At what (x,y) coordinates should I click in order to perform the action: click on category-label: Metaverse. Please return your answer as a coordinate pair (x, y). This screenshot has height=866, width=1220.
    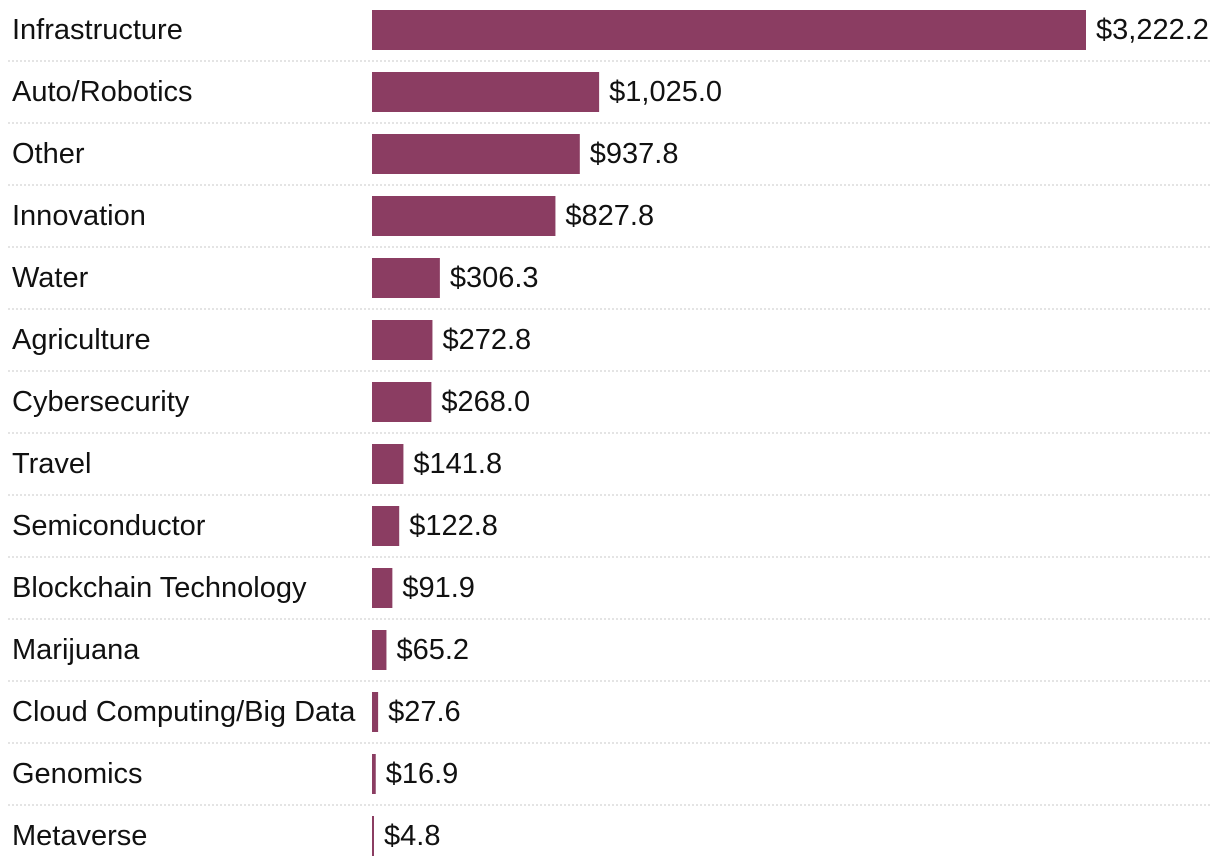
    Looking at the image, I should click on (79, 836).